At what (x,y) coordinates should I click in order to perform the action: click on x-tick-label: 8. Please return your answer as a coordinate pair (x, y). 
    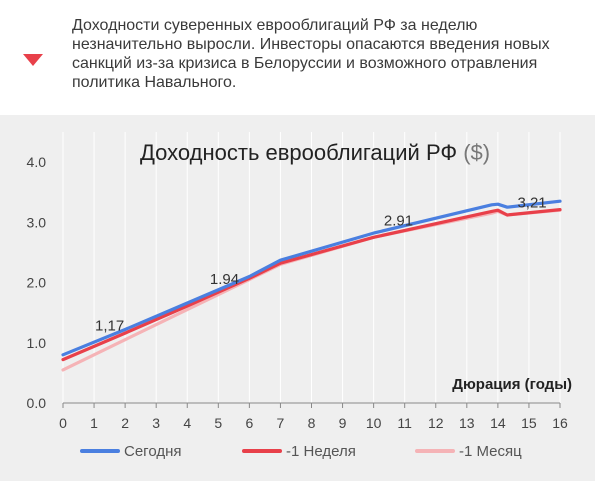
    Looking at the image, I should click on (312, 423).